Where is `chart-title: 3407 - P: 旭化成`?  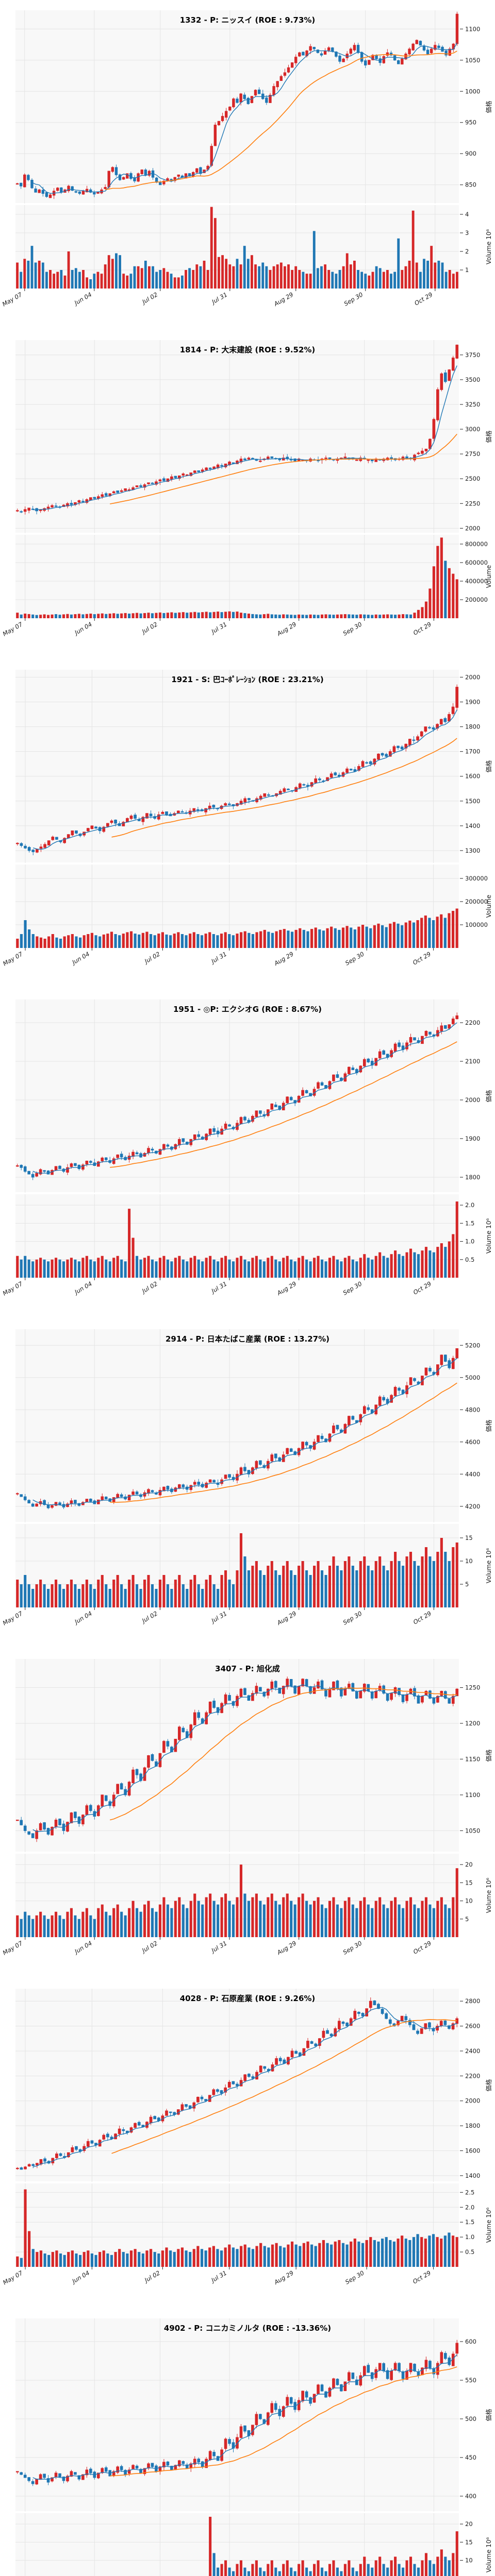 chart-title: 3407 - P: 旭化成 is located at coordinates (247, 1669).